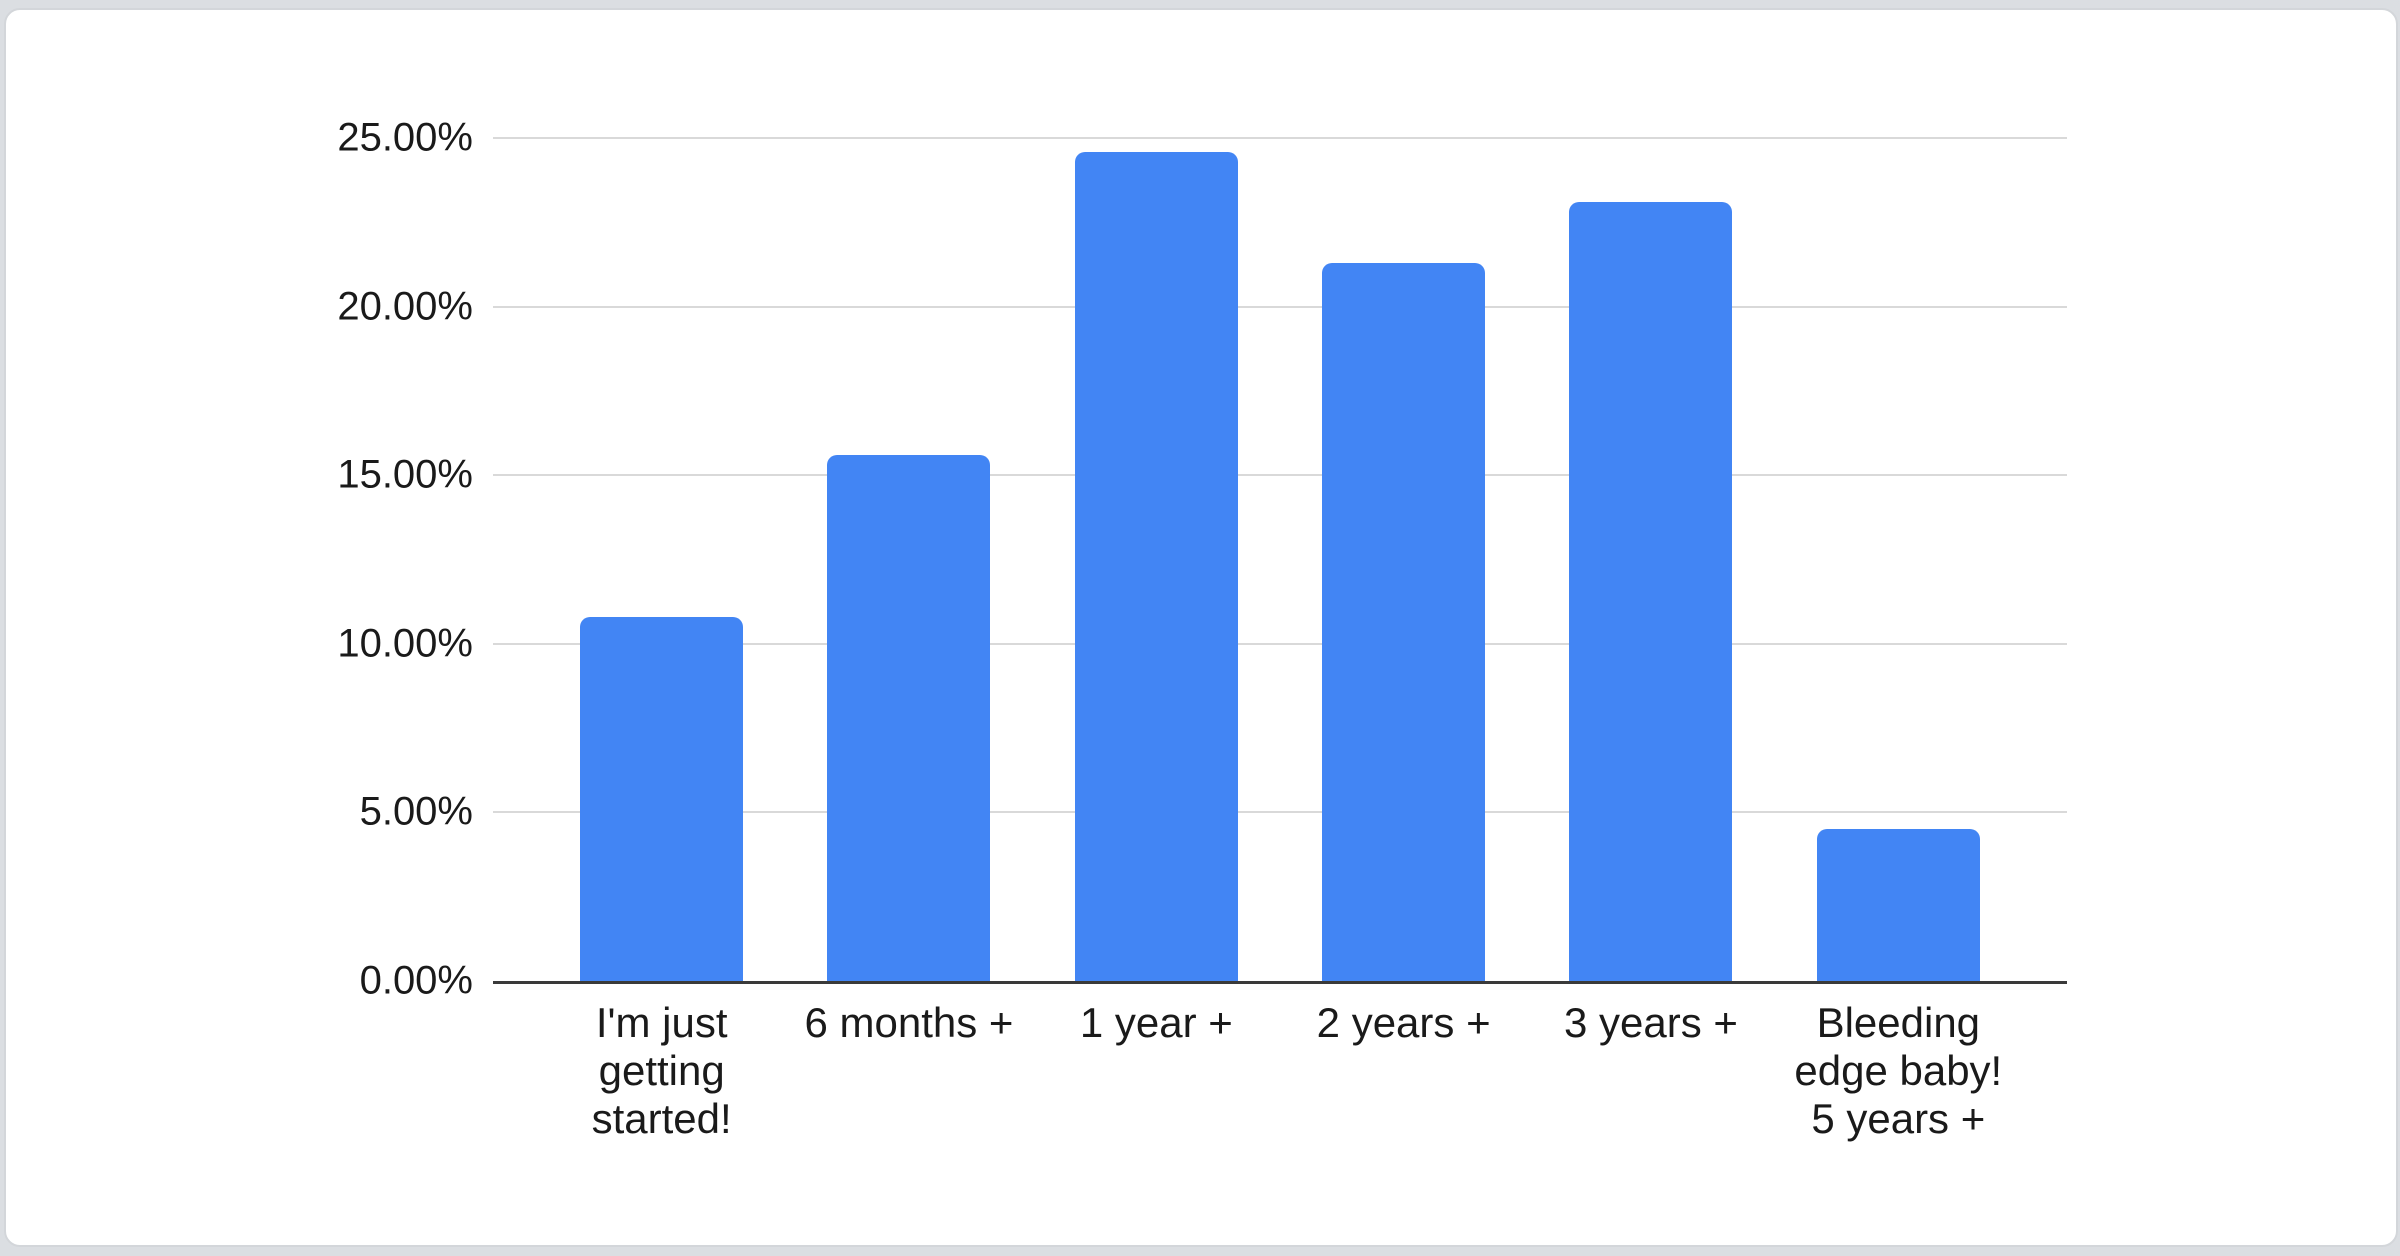  What do you see at coordinates (239, 559) in the screenshot?
I see `y-axis: 25.00% 20.00% 15.00% 10.00% 5.00% 0.00%` at bounding box center [239, 559].